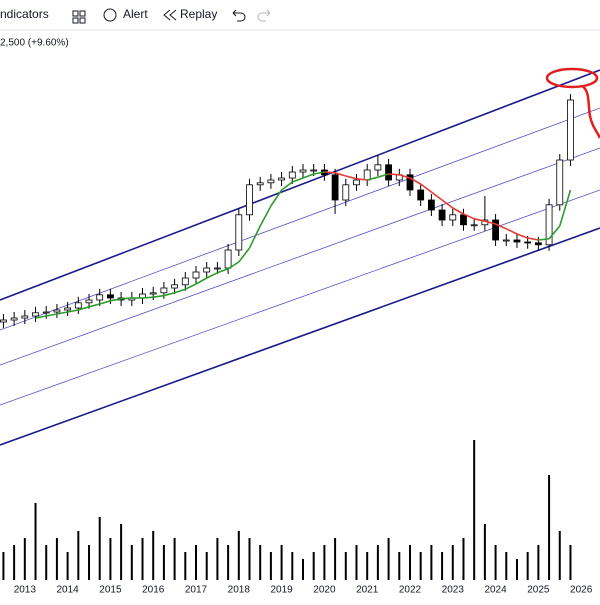  What do you see at coordinates (34, 43) in the screenshot?
I see `legend-text: 2,500 (+9.60%)` at bounding box center [34, 43].